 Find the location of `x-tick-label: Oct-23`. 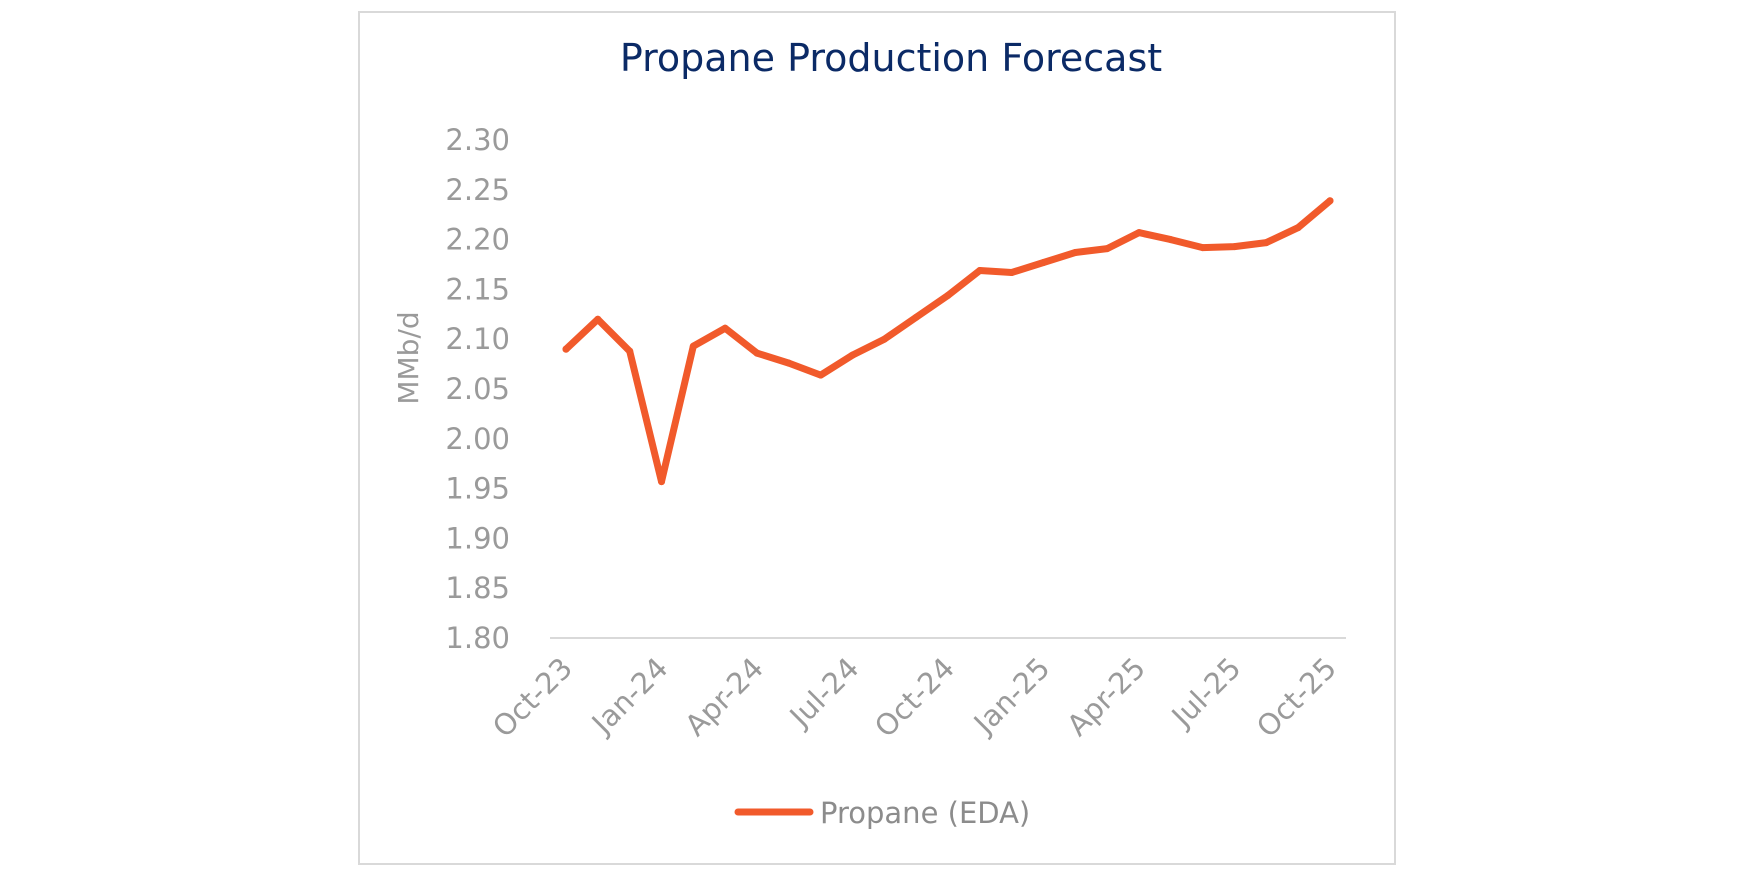

x-tick-label: Oct-23 is located at coordinates (532, 697).